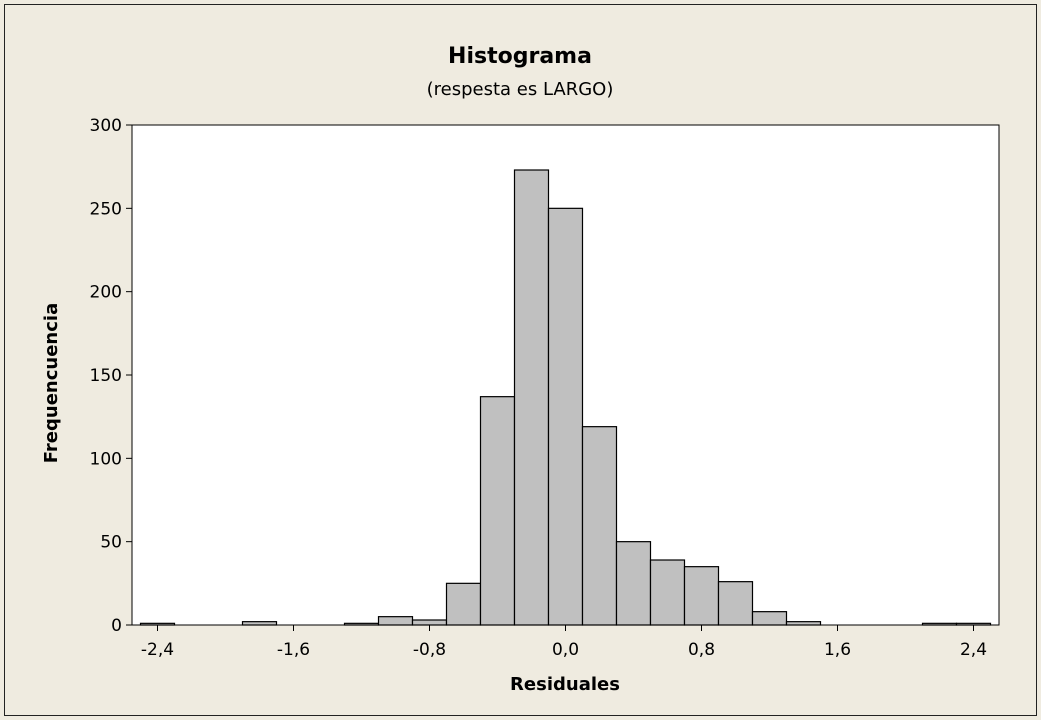 Image resolution: width=1041 pixels, height=720 pixels. Describe the element at coordinates (973, 650) in the screenshot. I see `x-tick-label: 2,4` at that location.